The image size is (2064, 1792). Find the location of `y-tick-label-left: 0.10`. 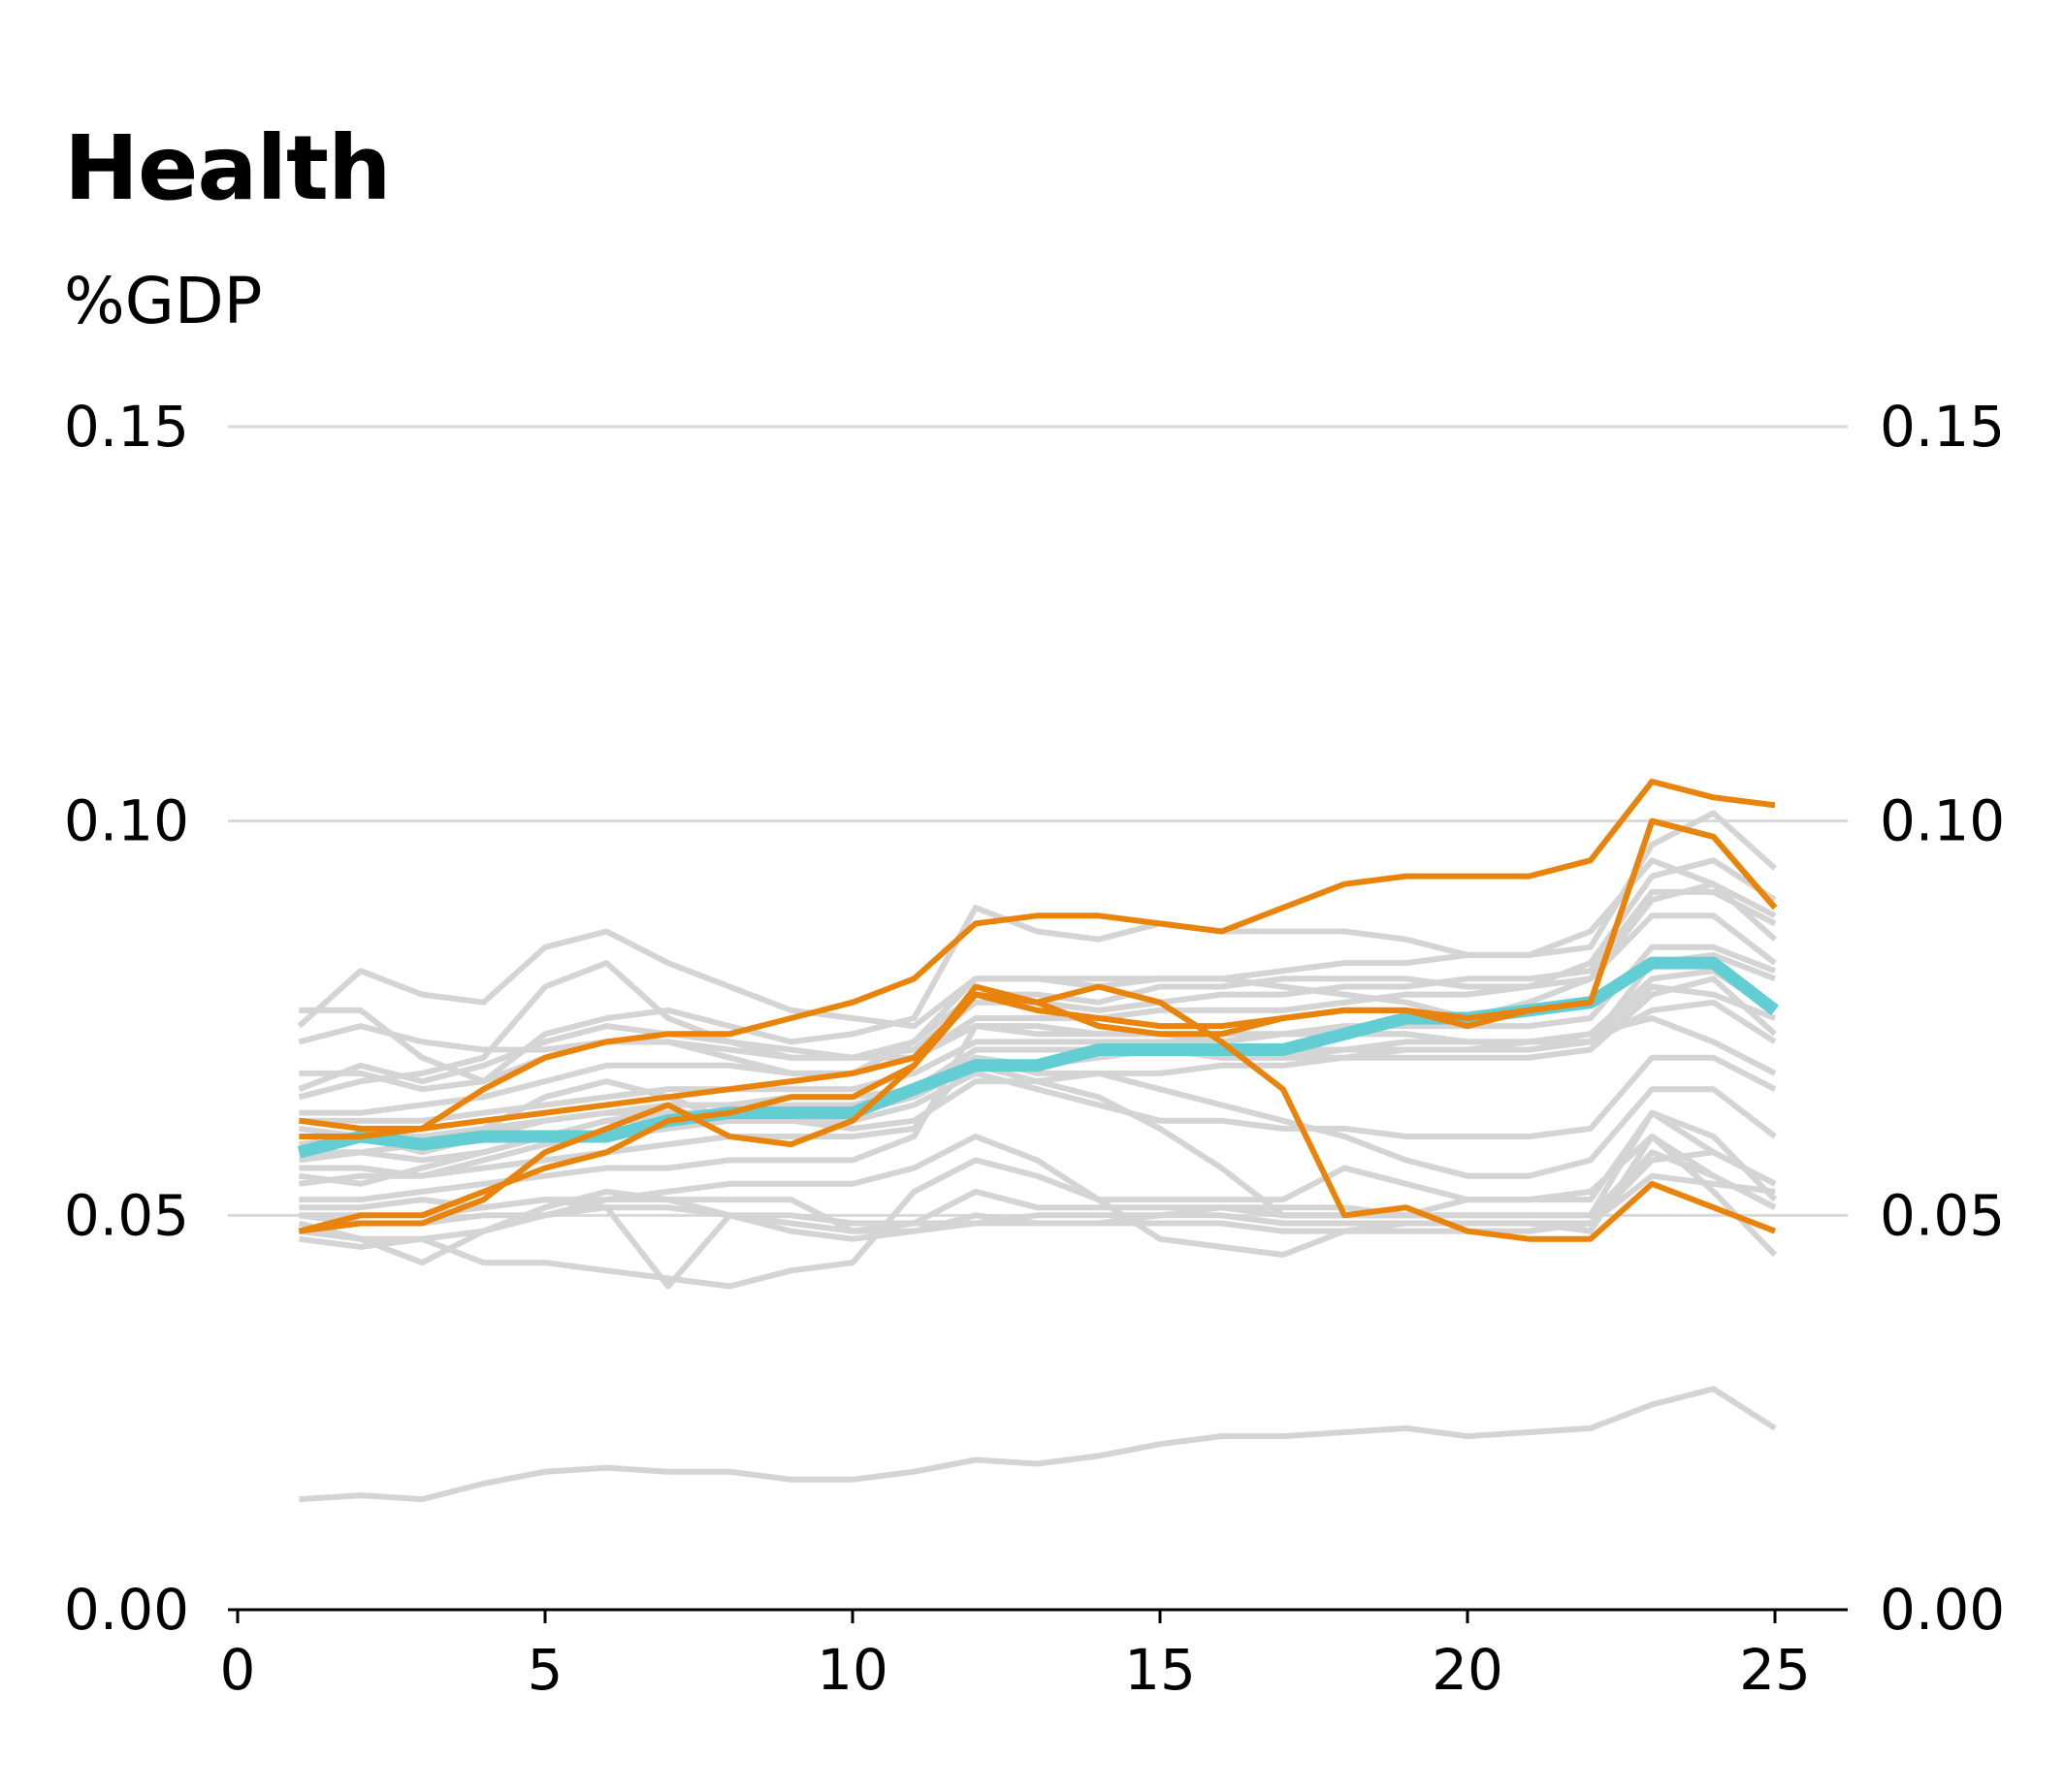

y-tick-label-left: 0.10 is located at coordinates (127, 821).